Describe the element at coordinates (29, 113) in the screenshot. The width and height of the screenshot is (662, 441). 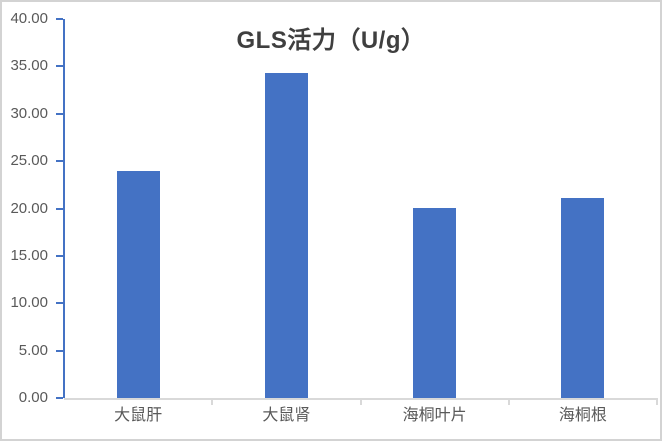
I see `y-axis-tick-label: 30.00` at that location.